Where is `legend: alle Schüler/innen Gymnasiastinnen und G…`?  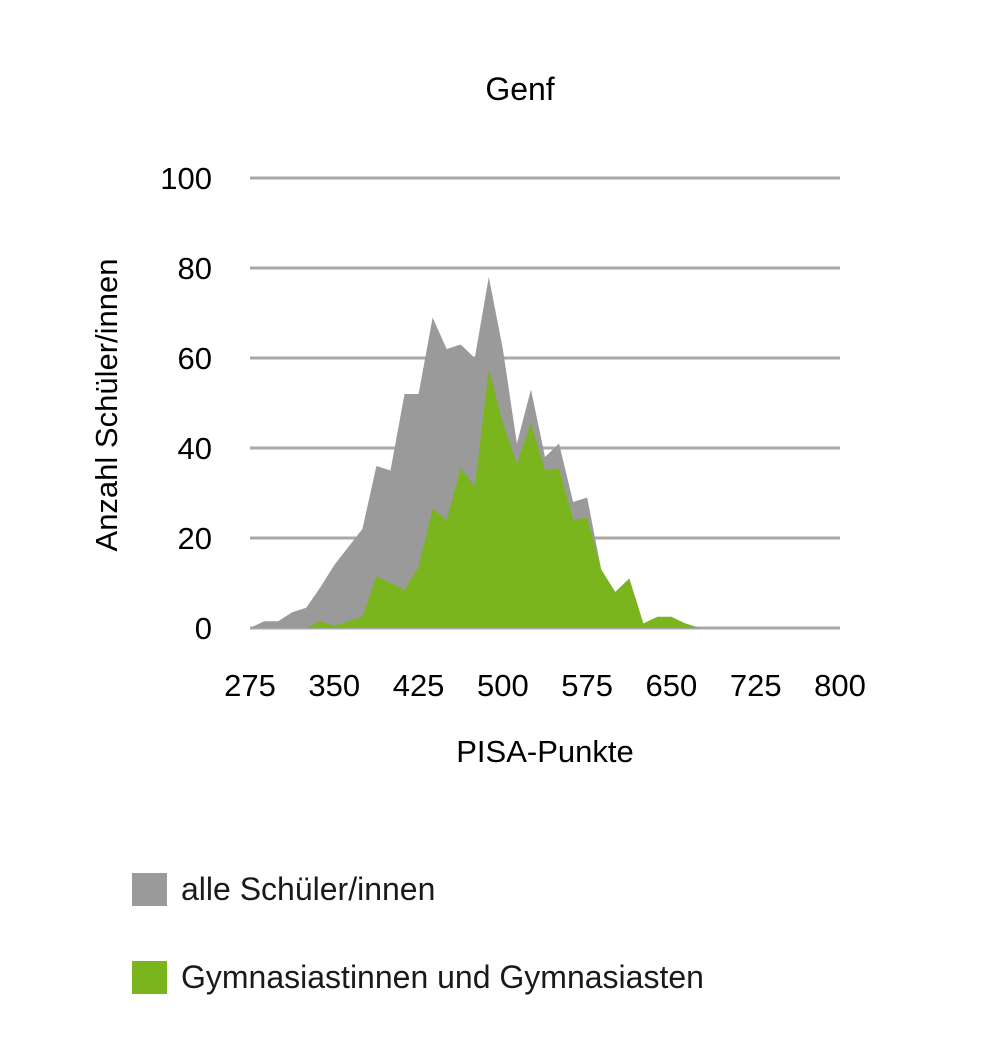
legend: alle Schüler/innen Gymnasiastinnen und G… is located at coordinates (418, 950).